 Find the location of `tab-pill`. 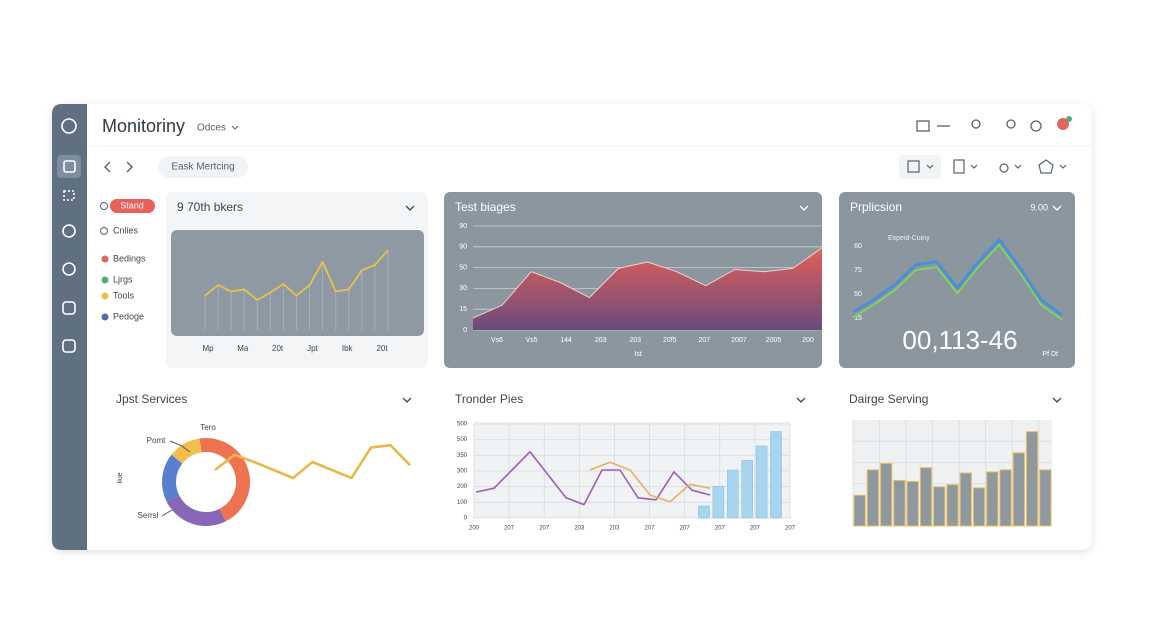

tab-pill is located at coordinates (203, 167).